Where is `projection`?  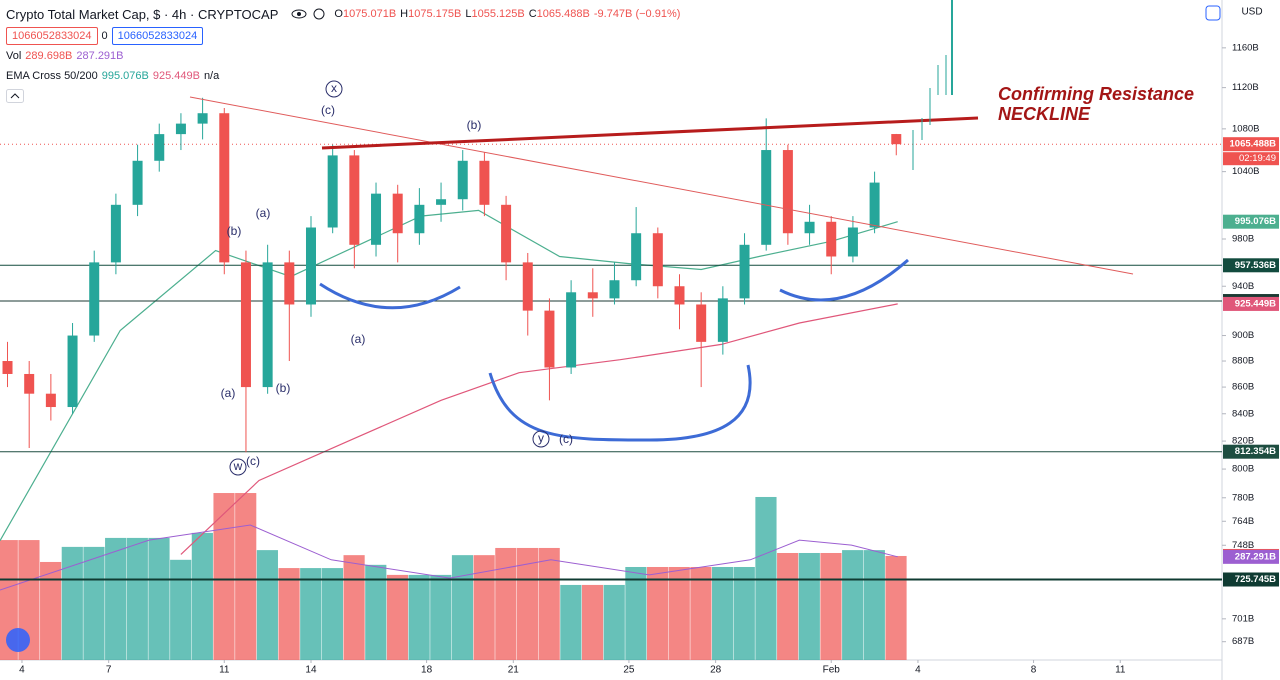 projection is located at coordinates (932, 85).